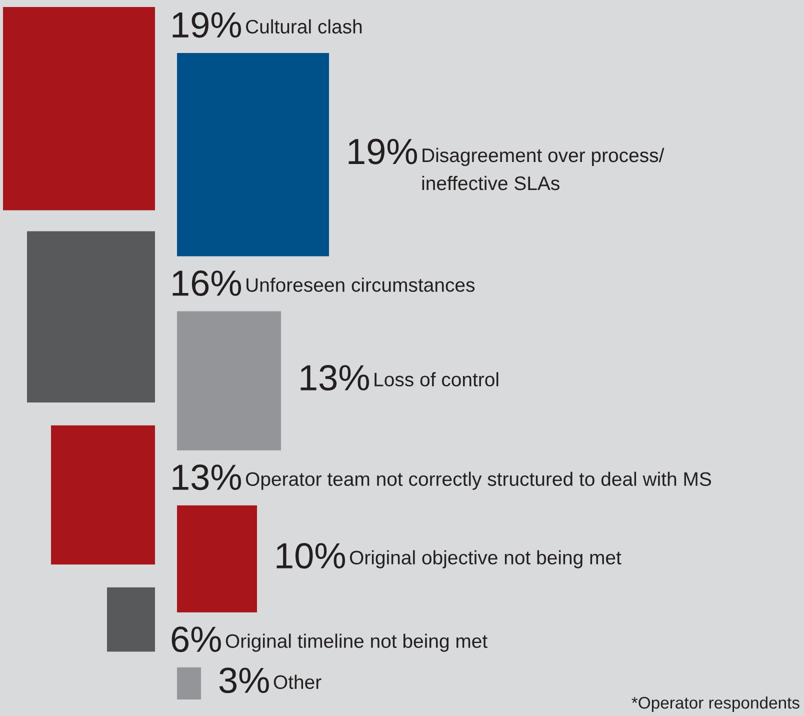  I want to click on category-label: Operator team not correctly structured to deal with MS, so click(479, 481).